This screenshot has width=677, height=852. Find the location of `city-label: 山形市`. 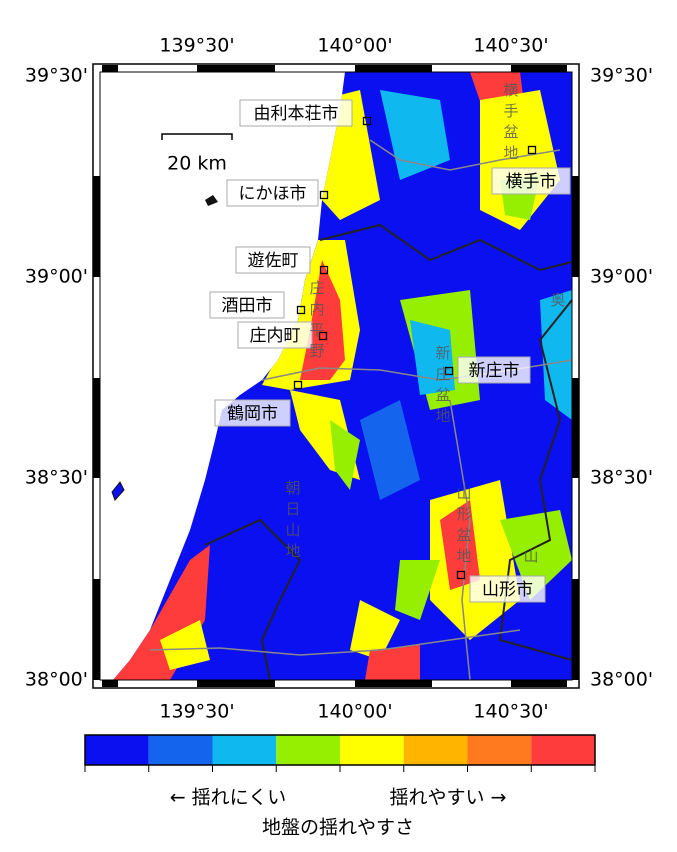

city-label: 山形市 is located at coordinates (507, 590).